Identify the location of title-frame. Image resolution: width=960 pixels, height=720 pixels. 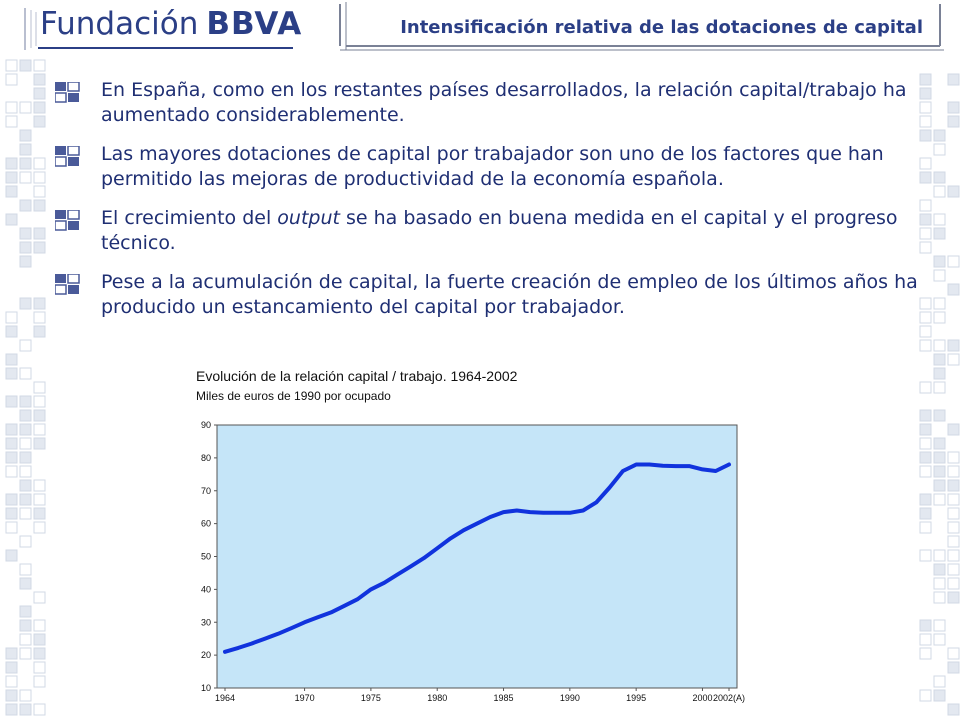
(641, 26).